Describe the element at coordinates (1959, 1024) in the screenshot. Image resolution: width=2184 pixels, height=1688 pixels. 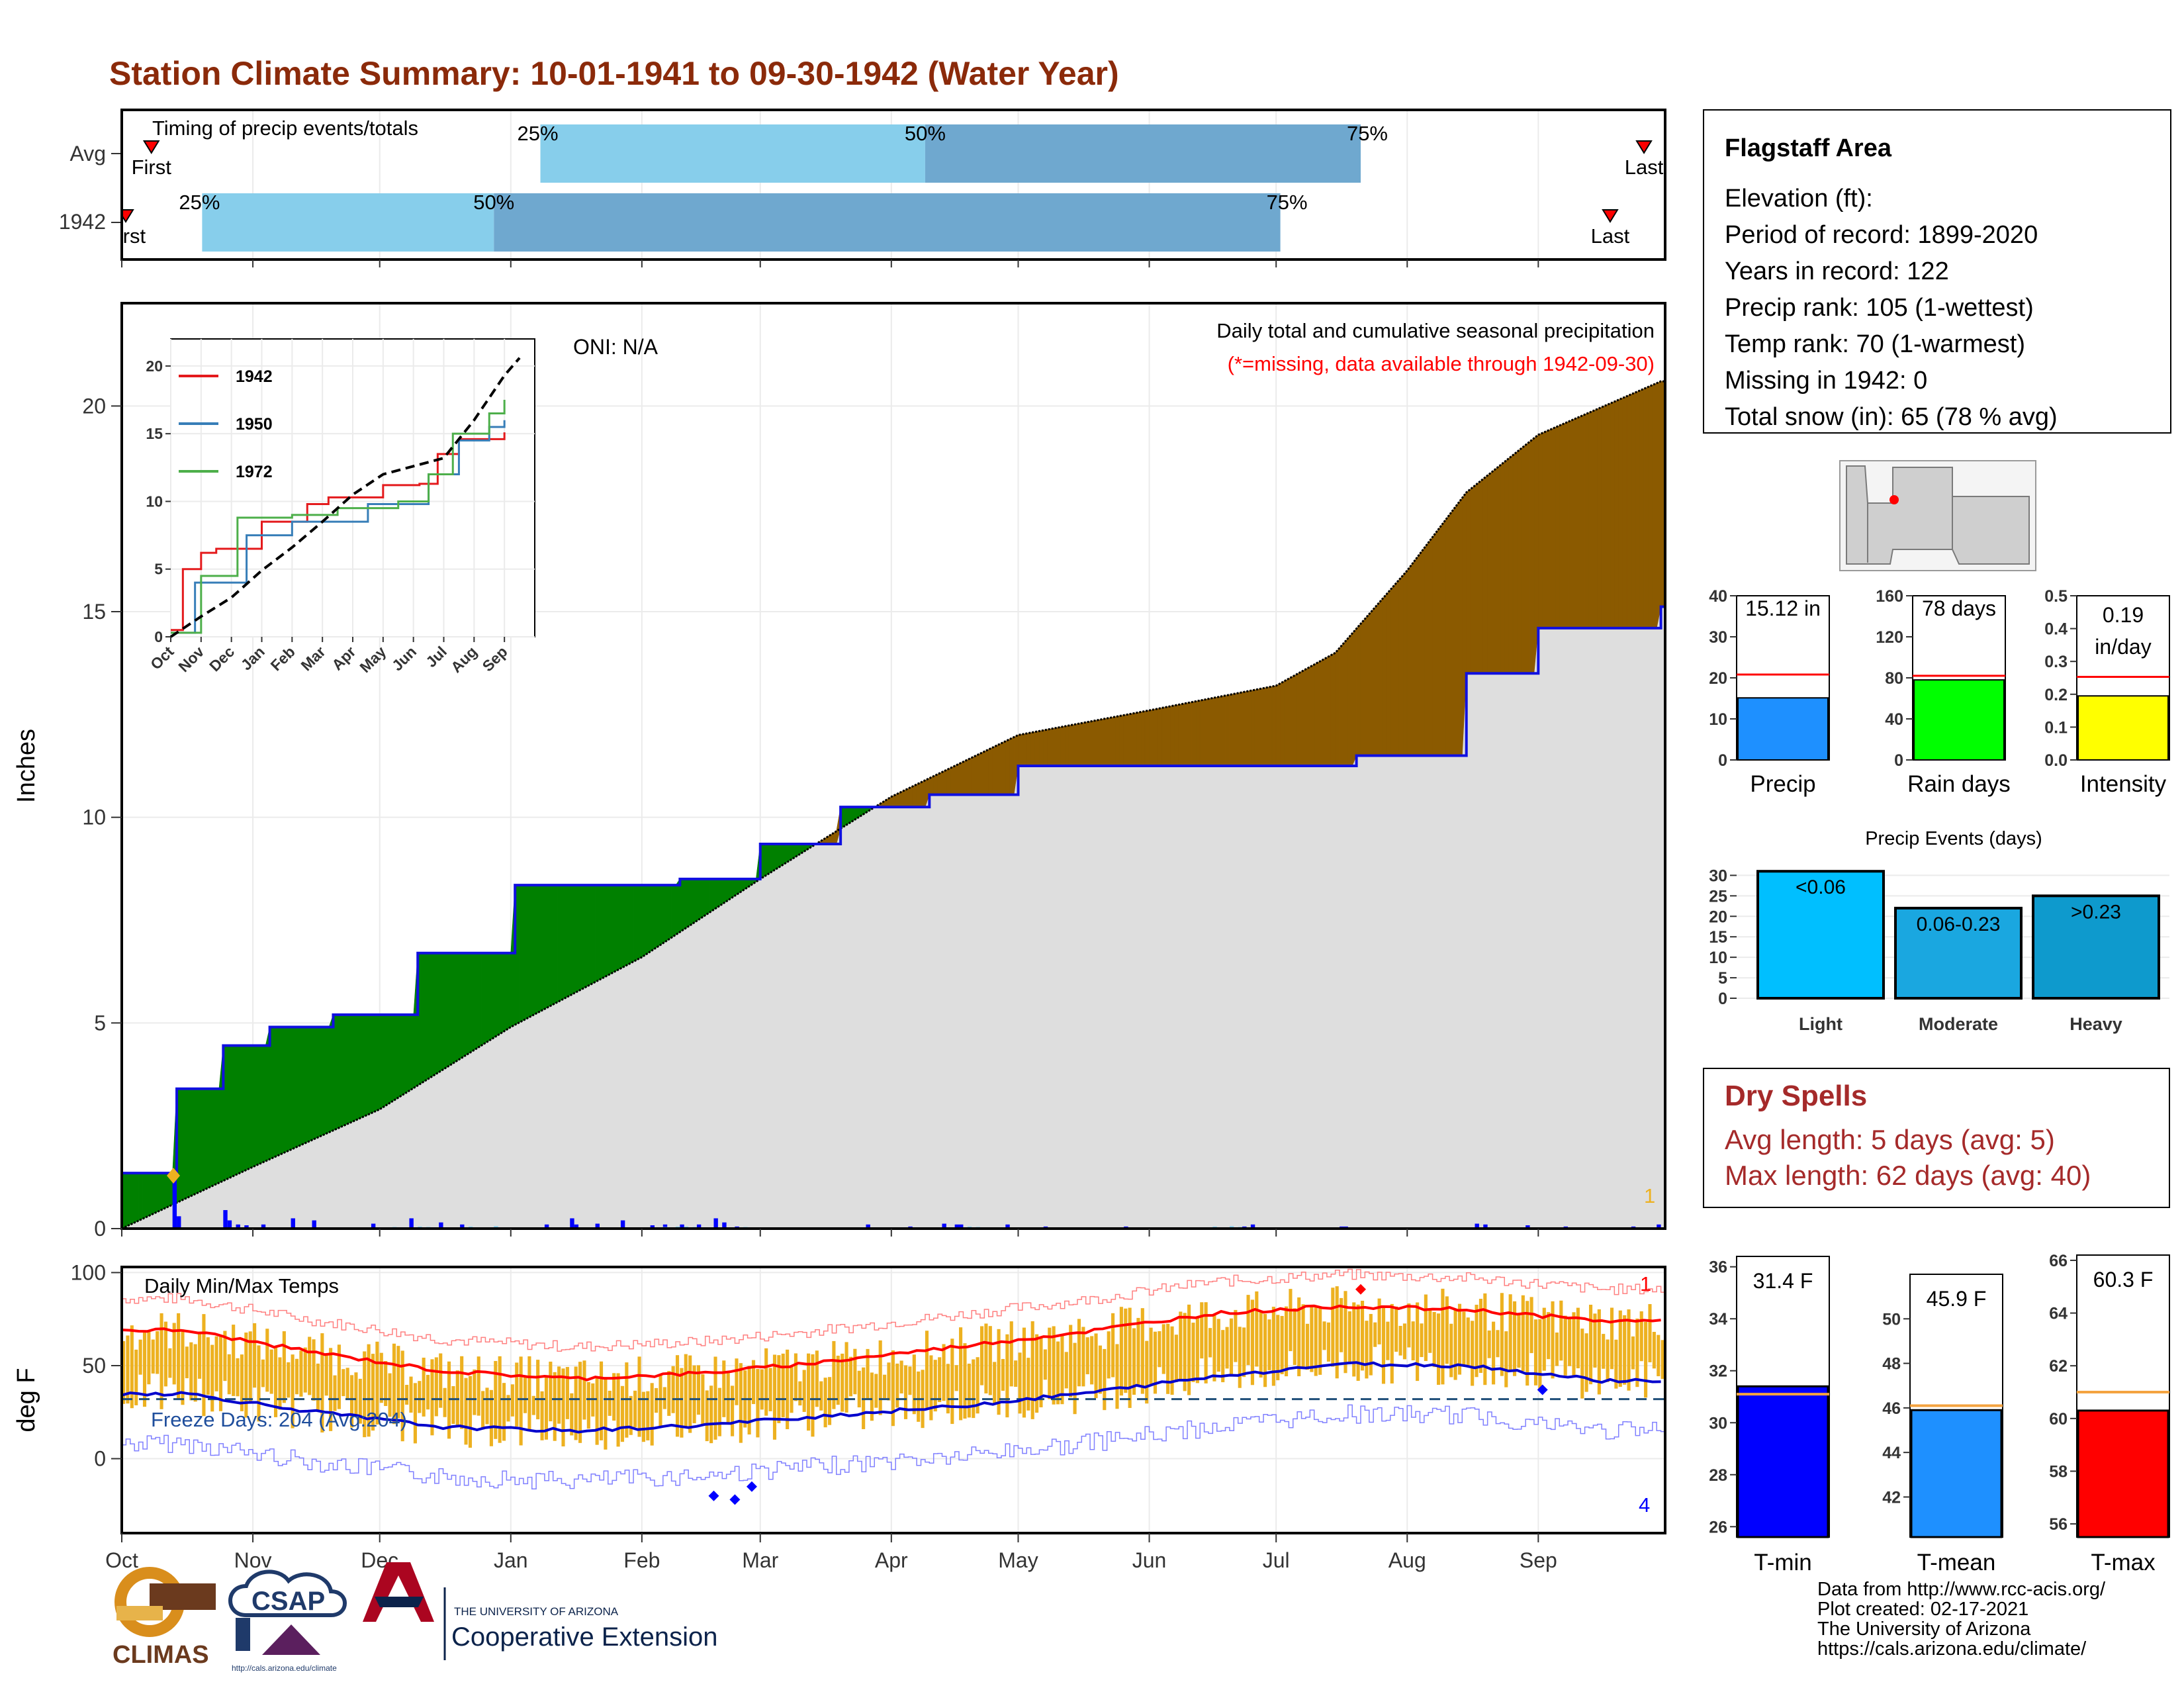
I see `events-category-label: Moderate` at that location.